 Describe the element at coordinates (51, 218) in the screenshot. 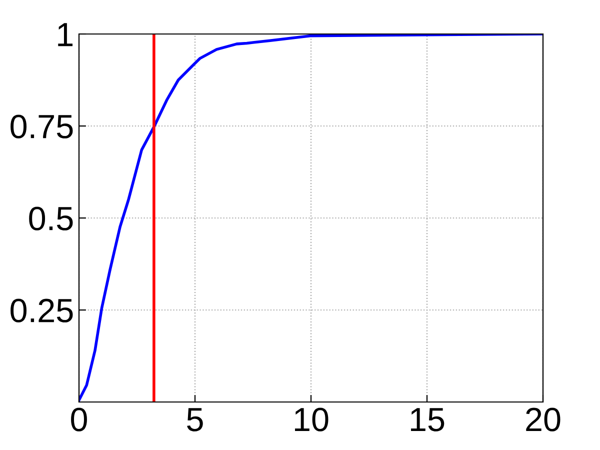

I see `y-tick-label: 0.5` at that location.